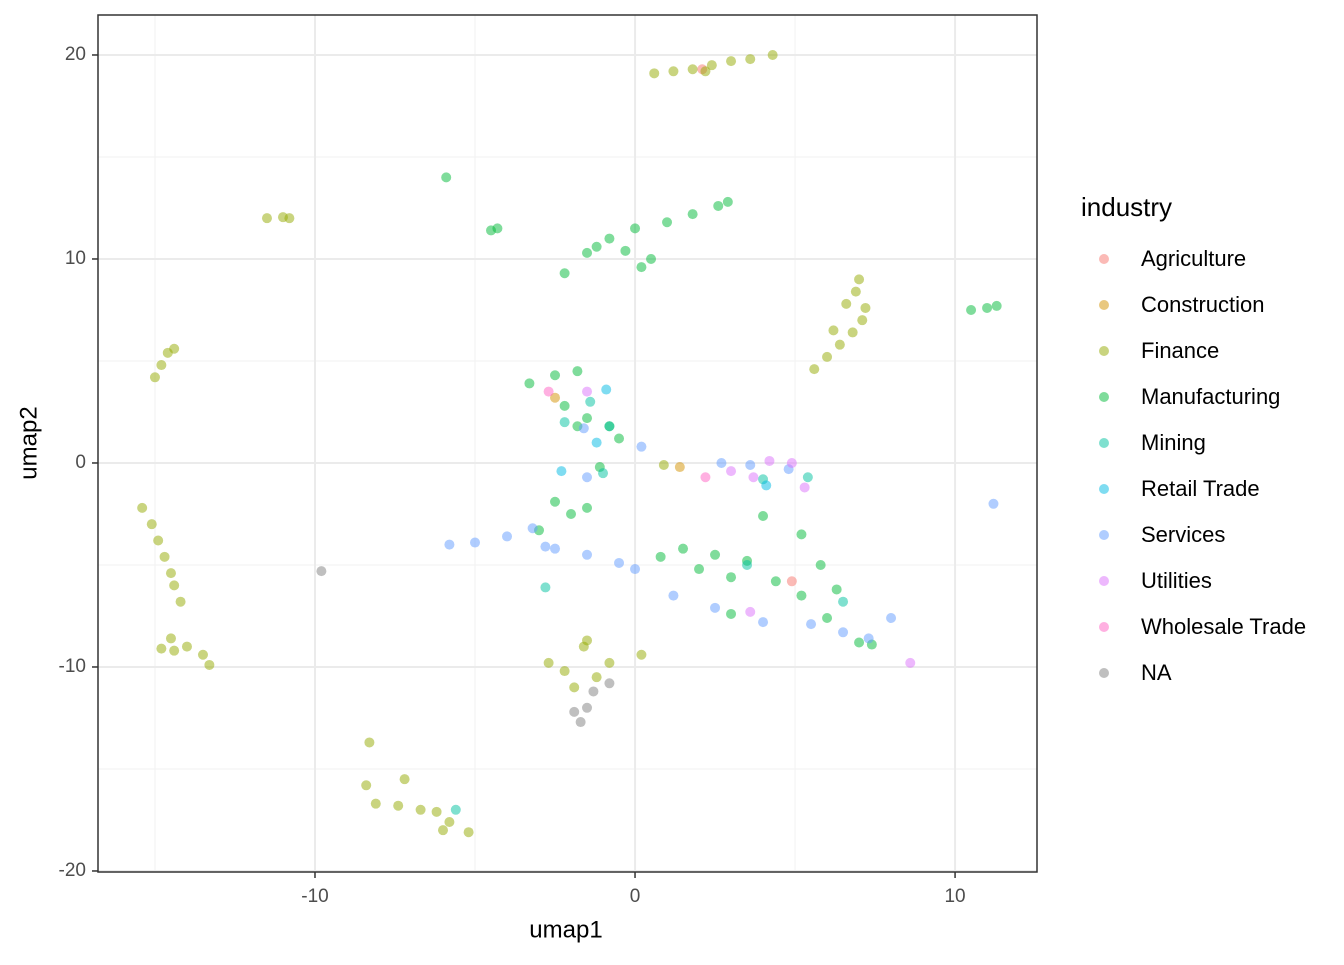 The width and height of the screenshot is (1344, 965). Describe the element at coordinates (1156, 672) in the screenshot. I see `legend-label: NA` at that location.